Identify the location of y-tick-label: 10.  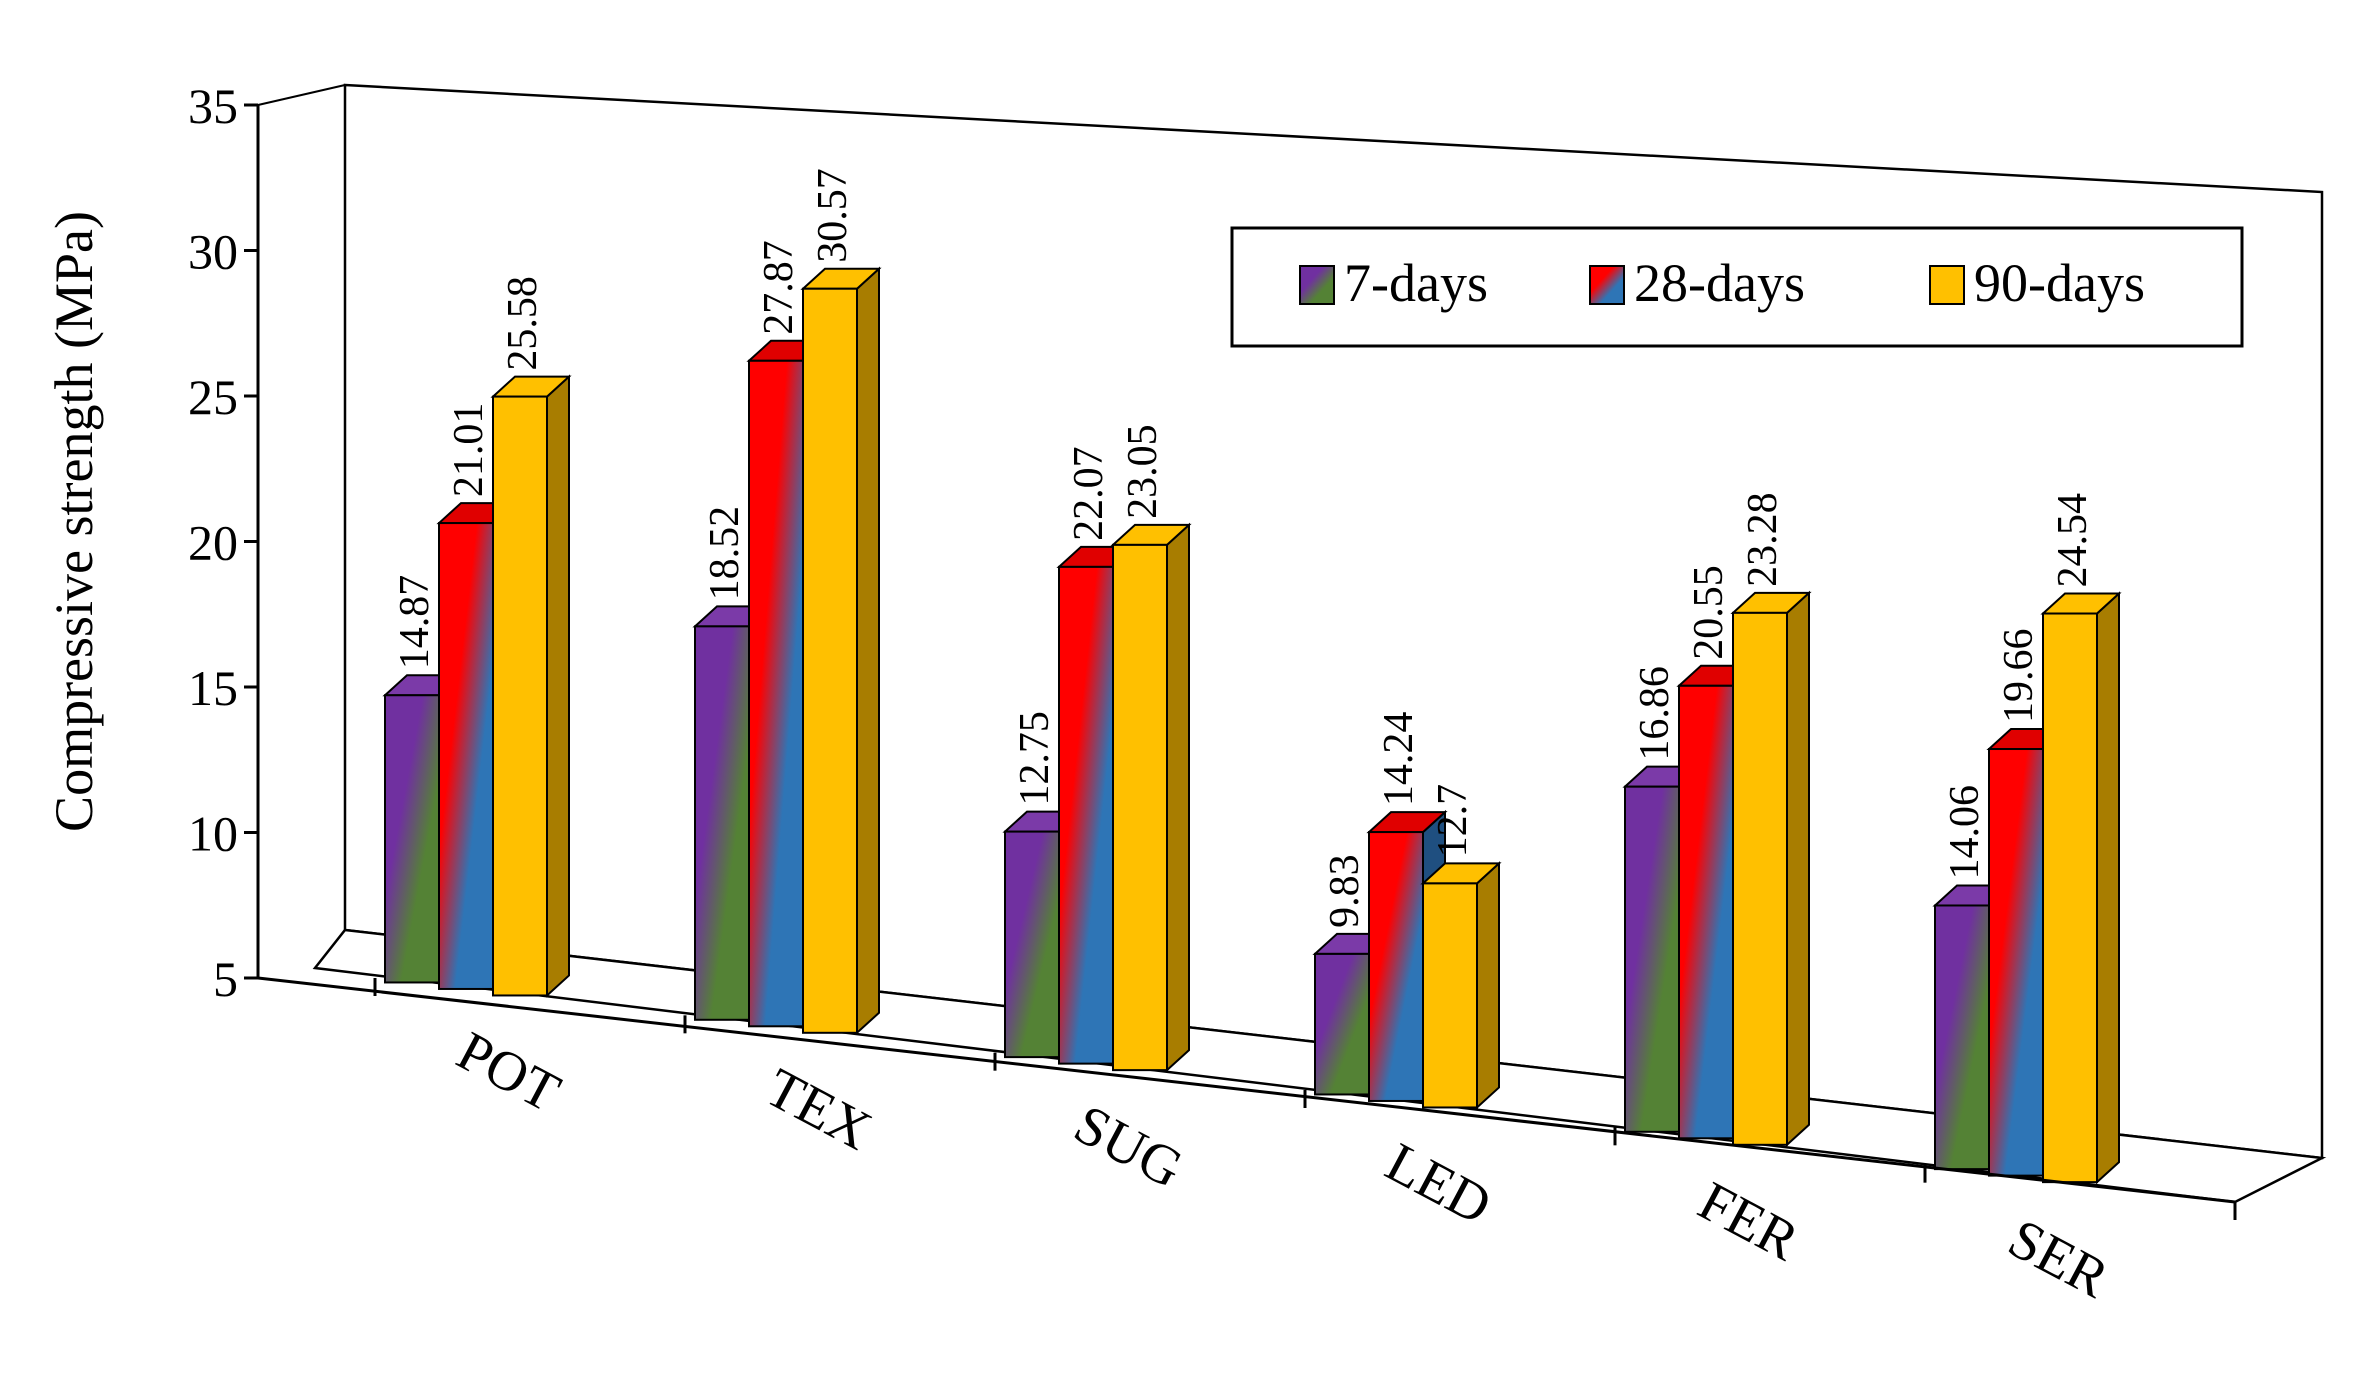
(213, 834).